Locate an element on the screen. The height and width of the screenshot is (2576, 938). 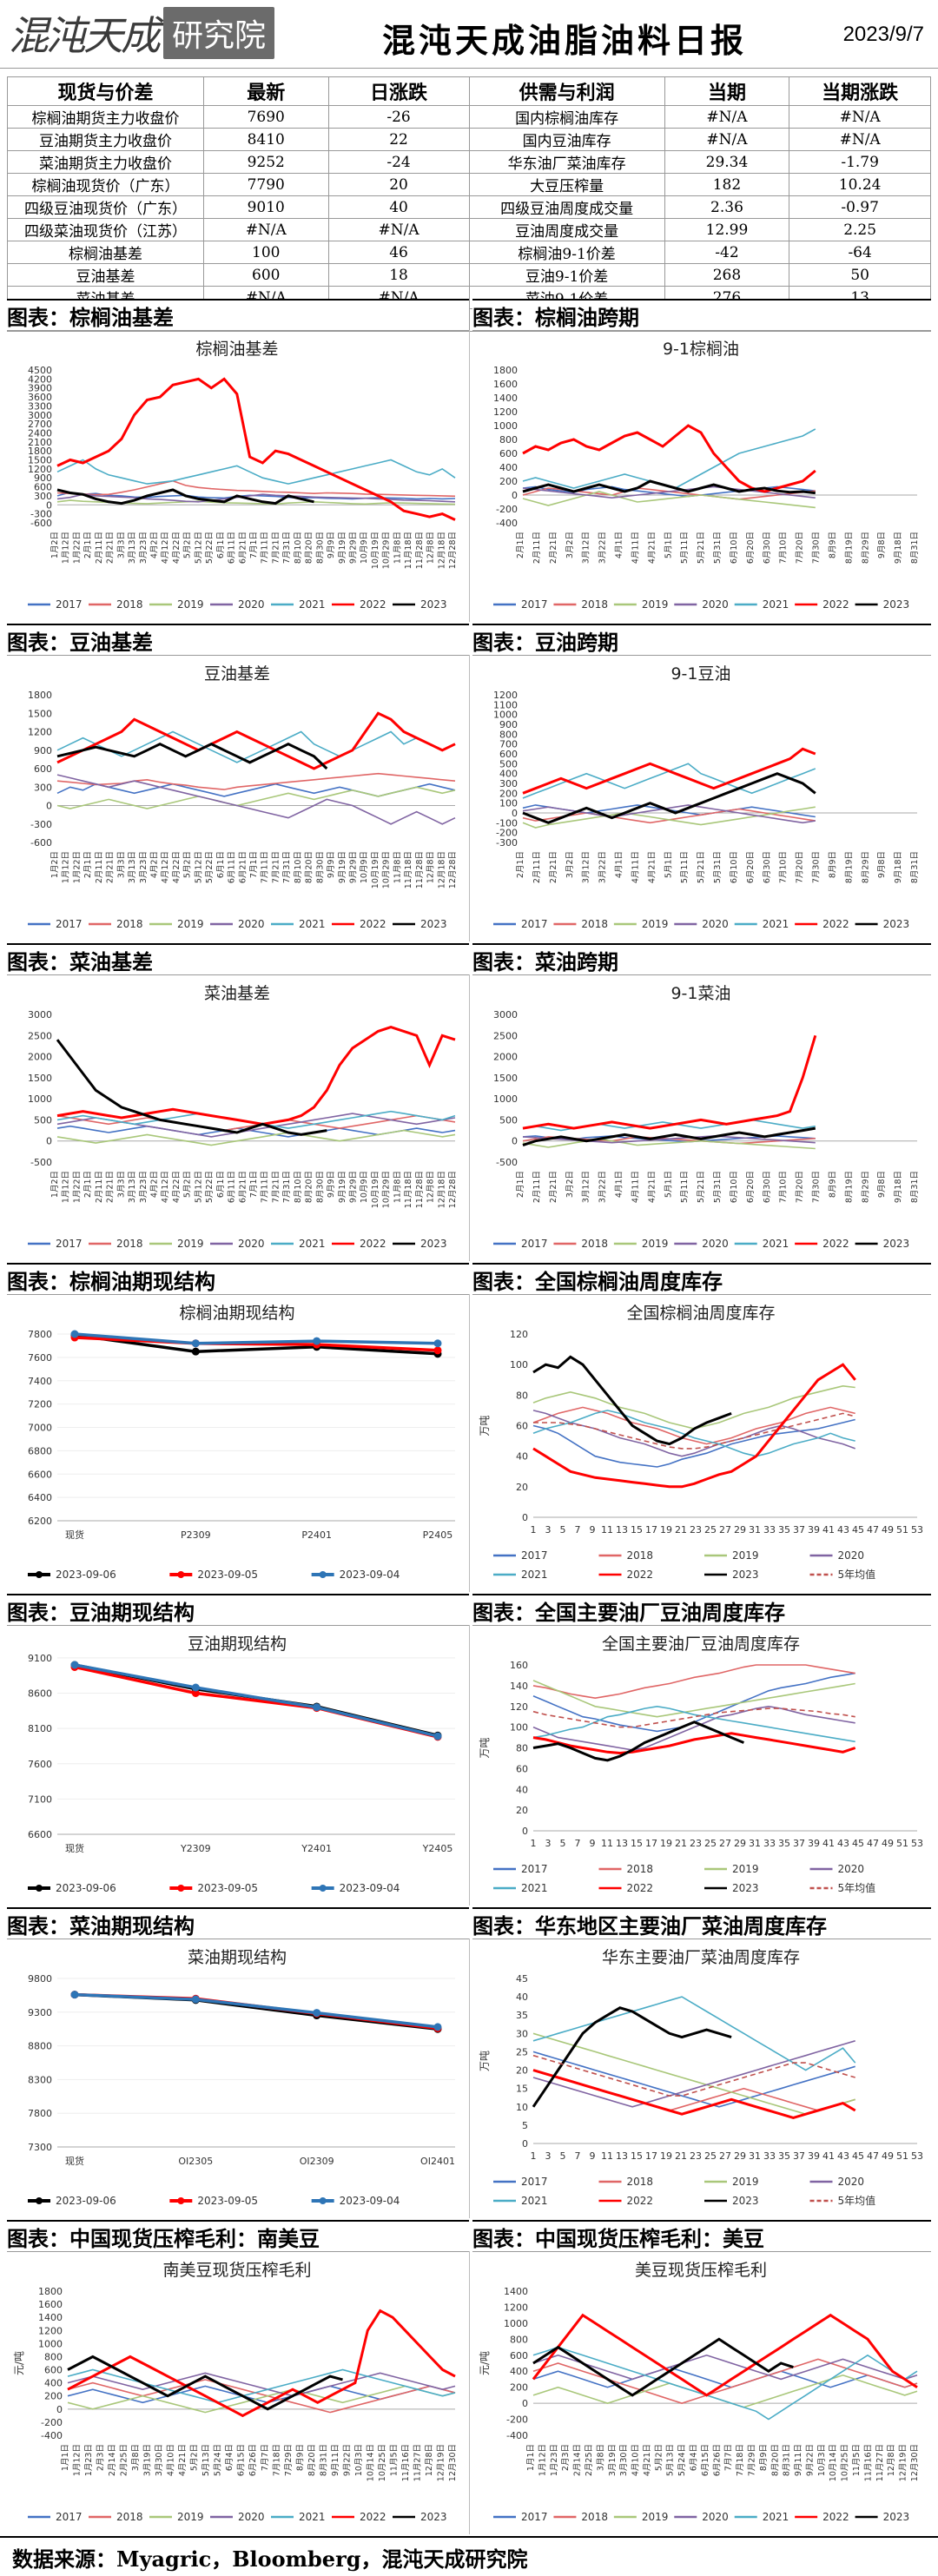
metric-value: 9252 is located at coordinates (265, 162).